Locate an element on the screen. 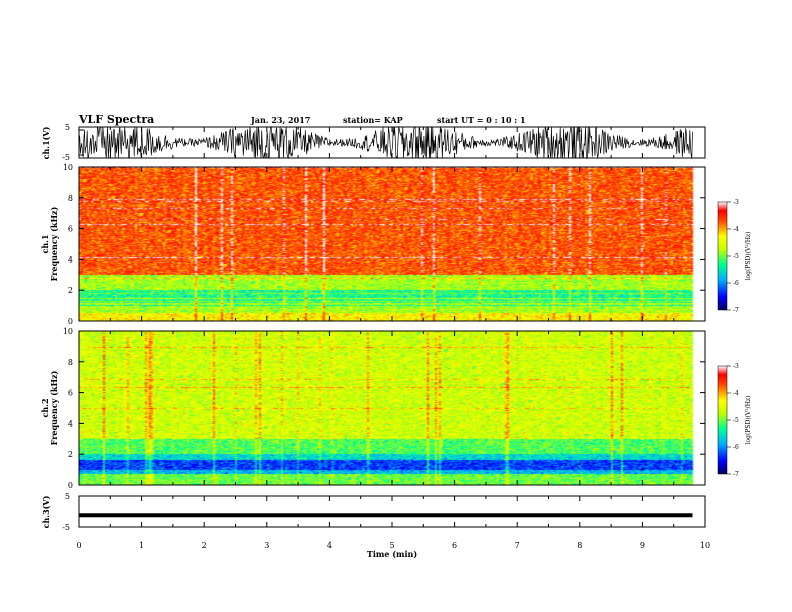 The image size is (792, 612). ch3-waveform-frame is located at coordinates (392, 511).